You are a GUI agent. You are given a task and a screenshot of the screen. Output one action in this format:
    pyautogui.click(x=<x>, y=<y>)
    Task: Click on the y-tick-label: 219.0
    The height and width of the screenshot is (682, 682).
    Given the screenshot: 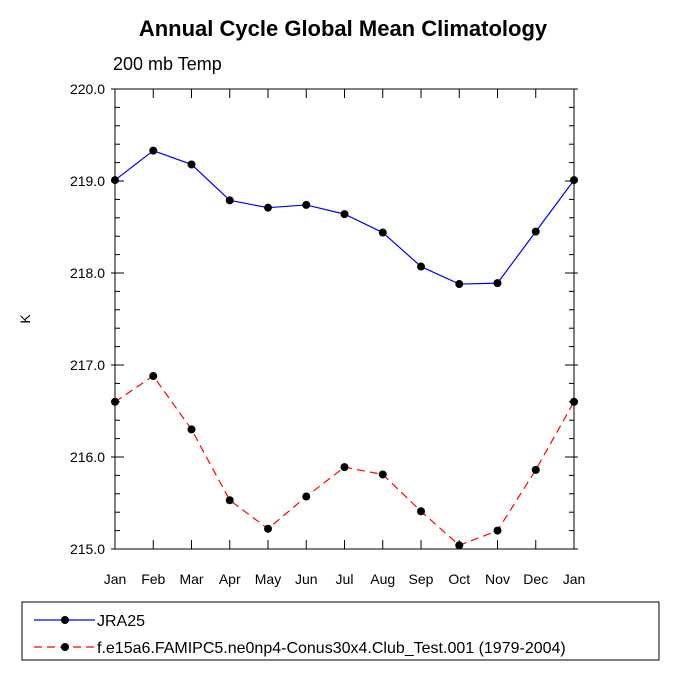 What is the action you would take?
    pyautogui.click(x=87, y=181)
    